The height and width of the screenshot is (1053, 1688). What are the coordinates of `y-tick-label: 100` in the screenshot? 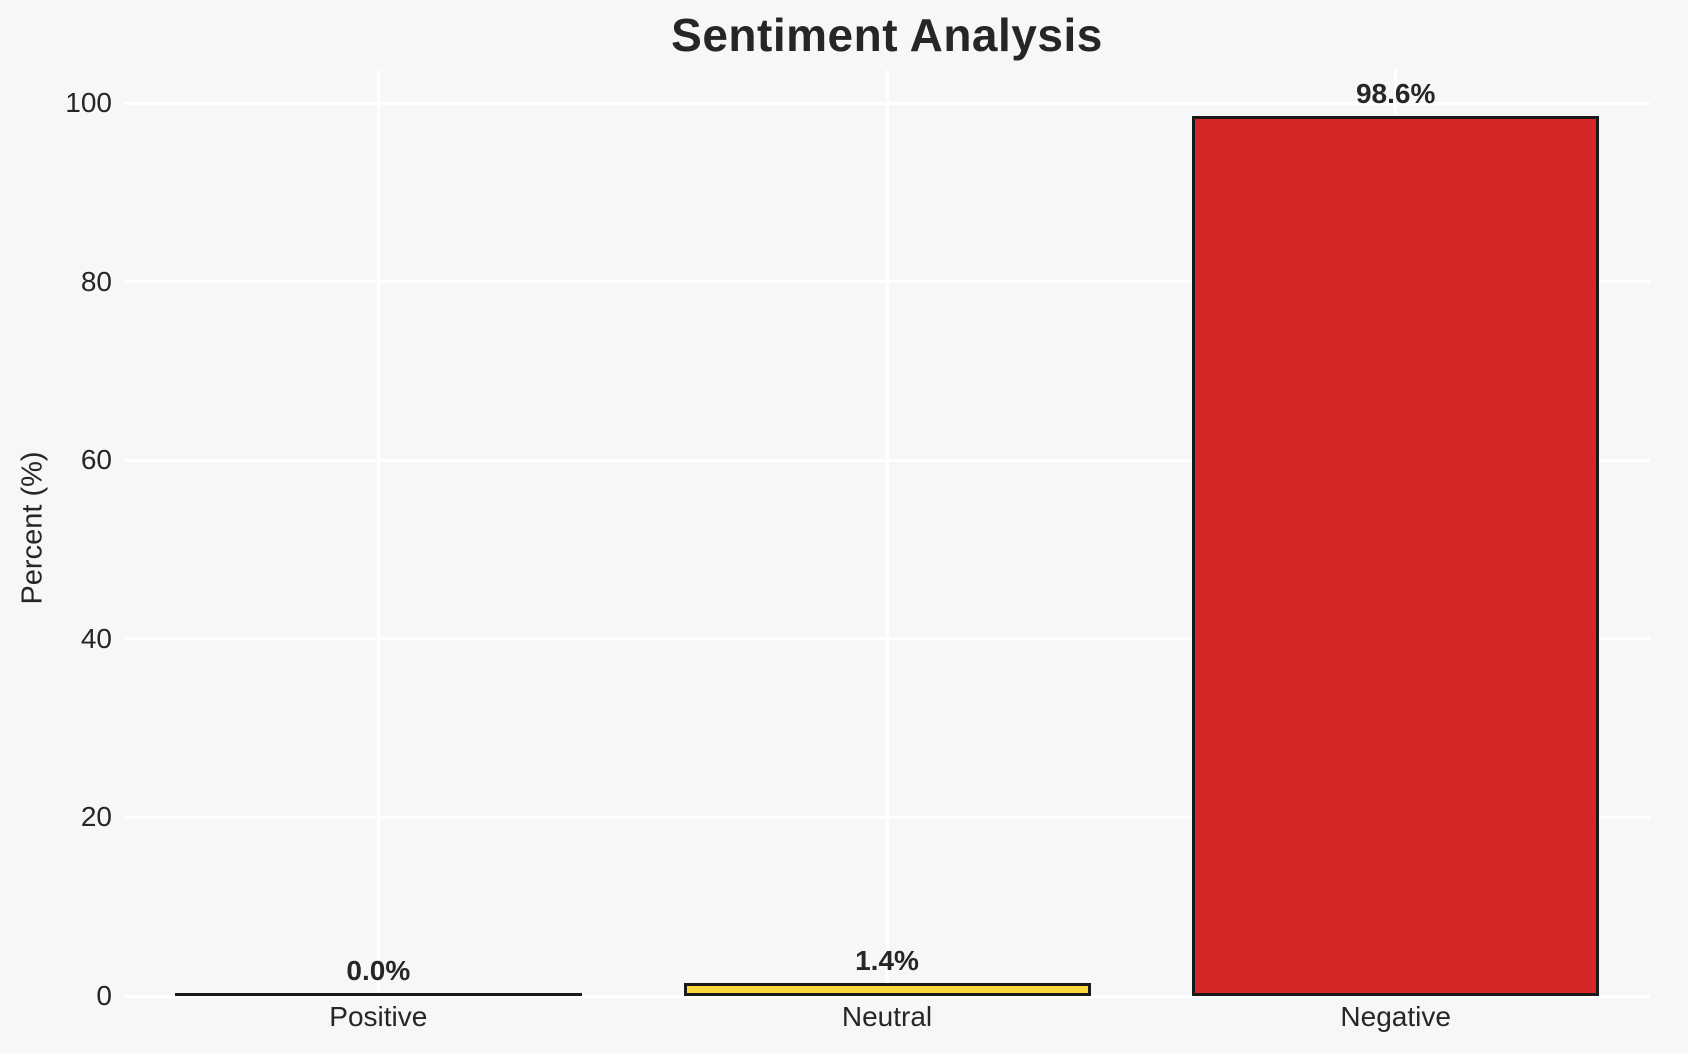 It's located at (88, 102).